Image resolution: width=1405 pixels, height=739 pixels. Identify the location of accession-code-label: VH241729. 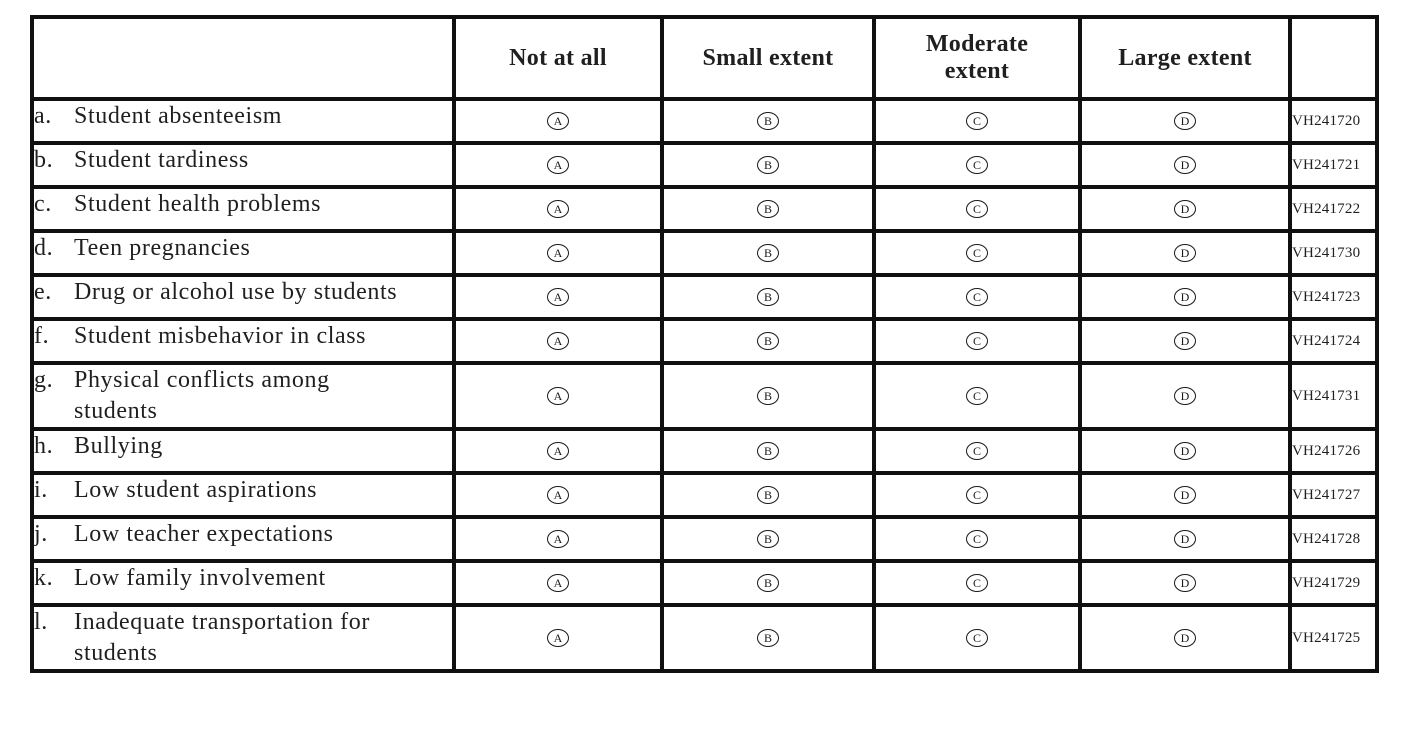
(1326, 582).